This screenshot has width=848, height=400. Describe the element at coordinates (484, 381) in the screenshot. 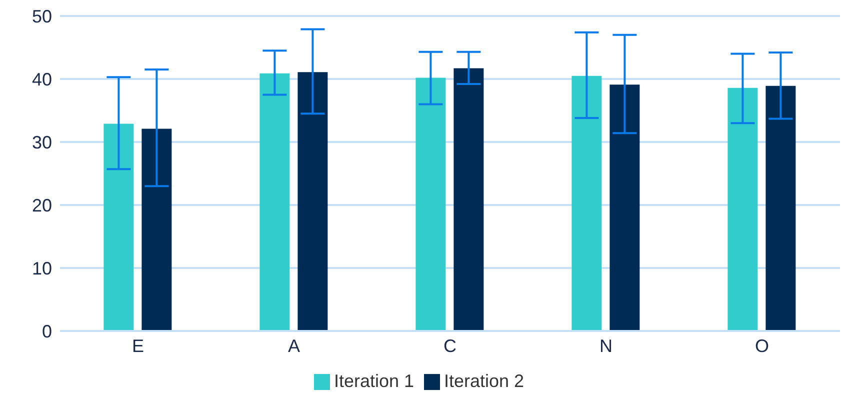

I see `legend-label: Iteration 2` at that location.